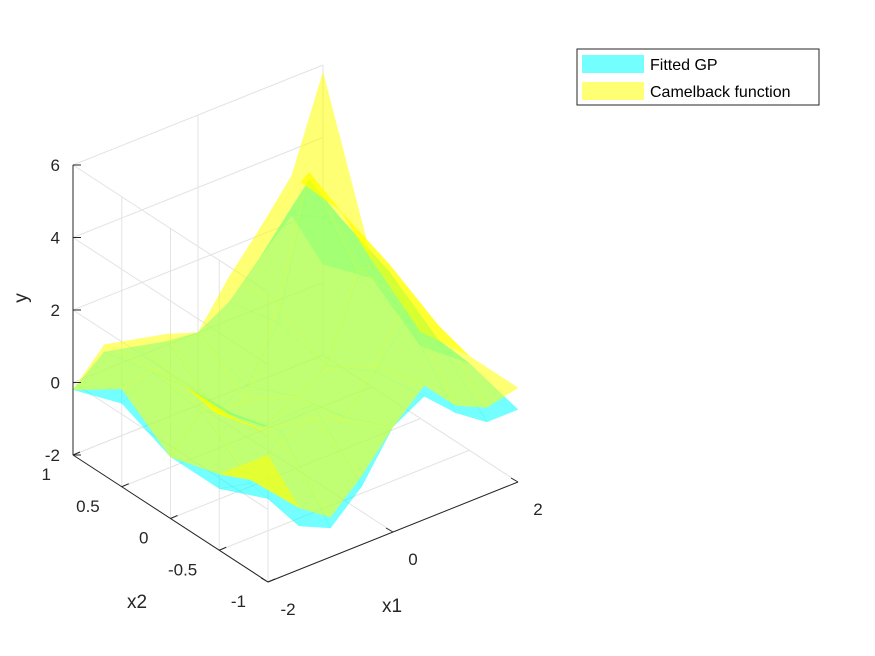 The height and width of the screenshot is (656, 875). I want to click on x2-tick-label: 0.5, so click(88, 506).